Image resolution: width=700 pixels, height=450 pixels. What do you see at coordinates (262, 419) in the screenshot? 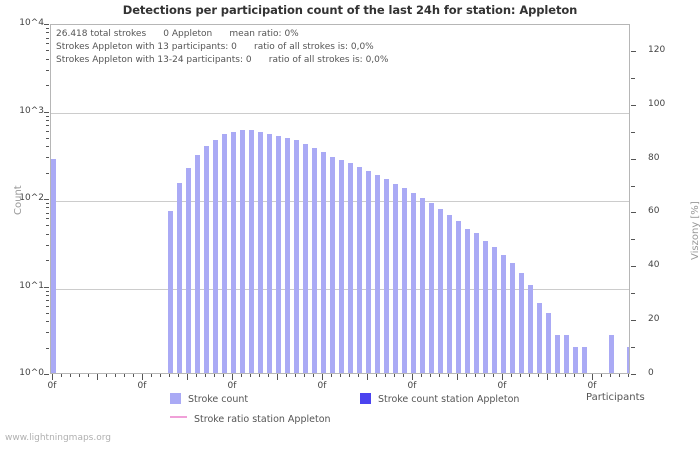
I see `legend-label-station-ratio: Stroke ratio station Appleton` at bounding box center [262, 419].